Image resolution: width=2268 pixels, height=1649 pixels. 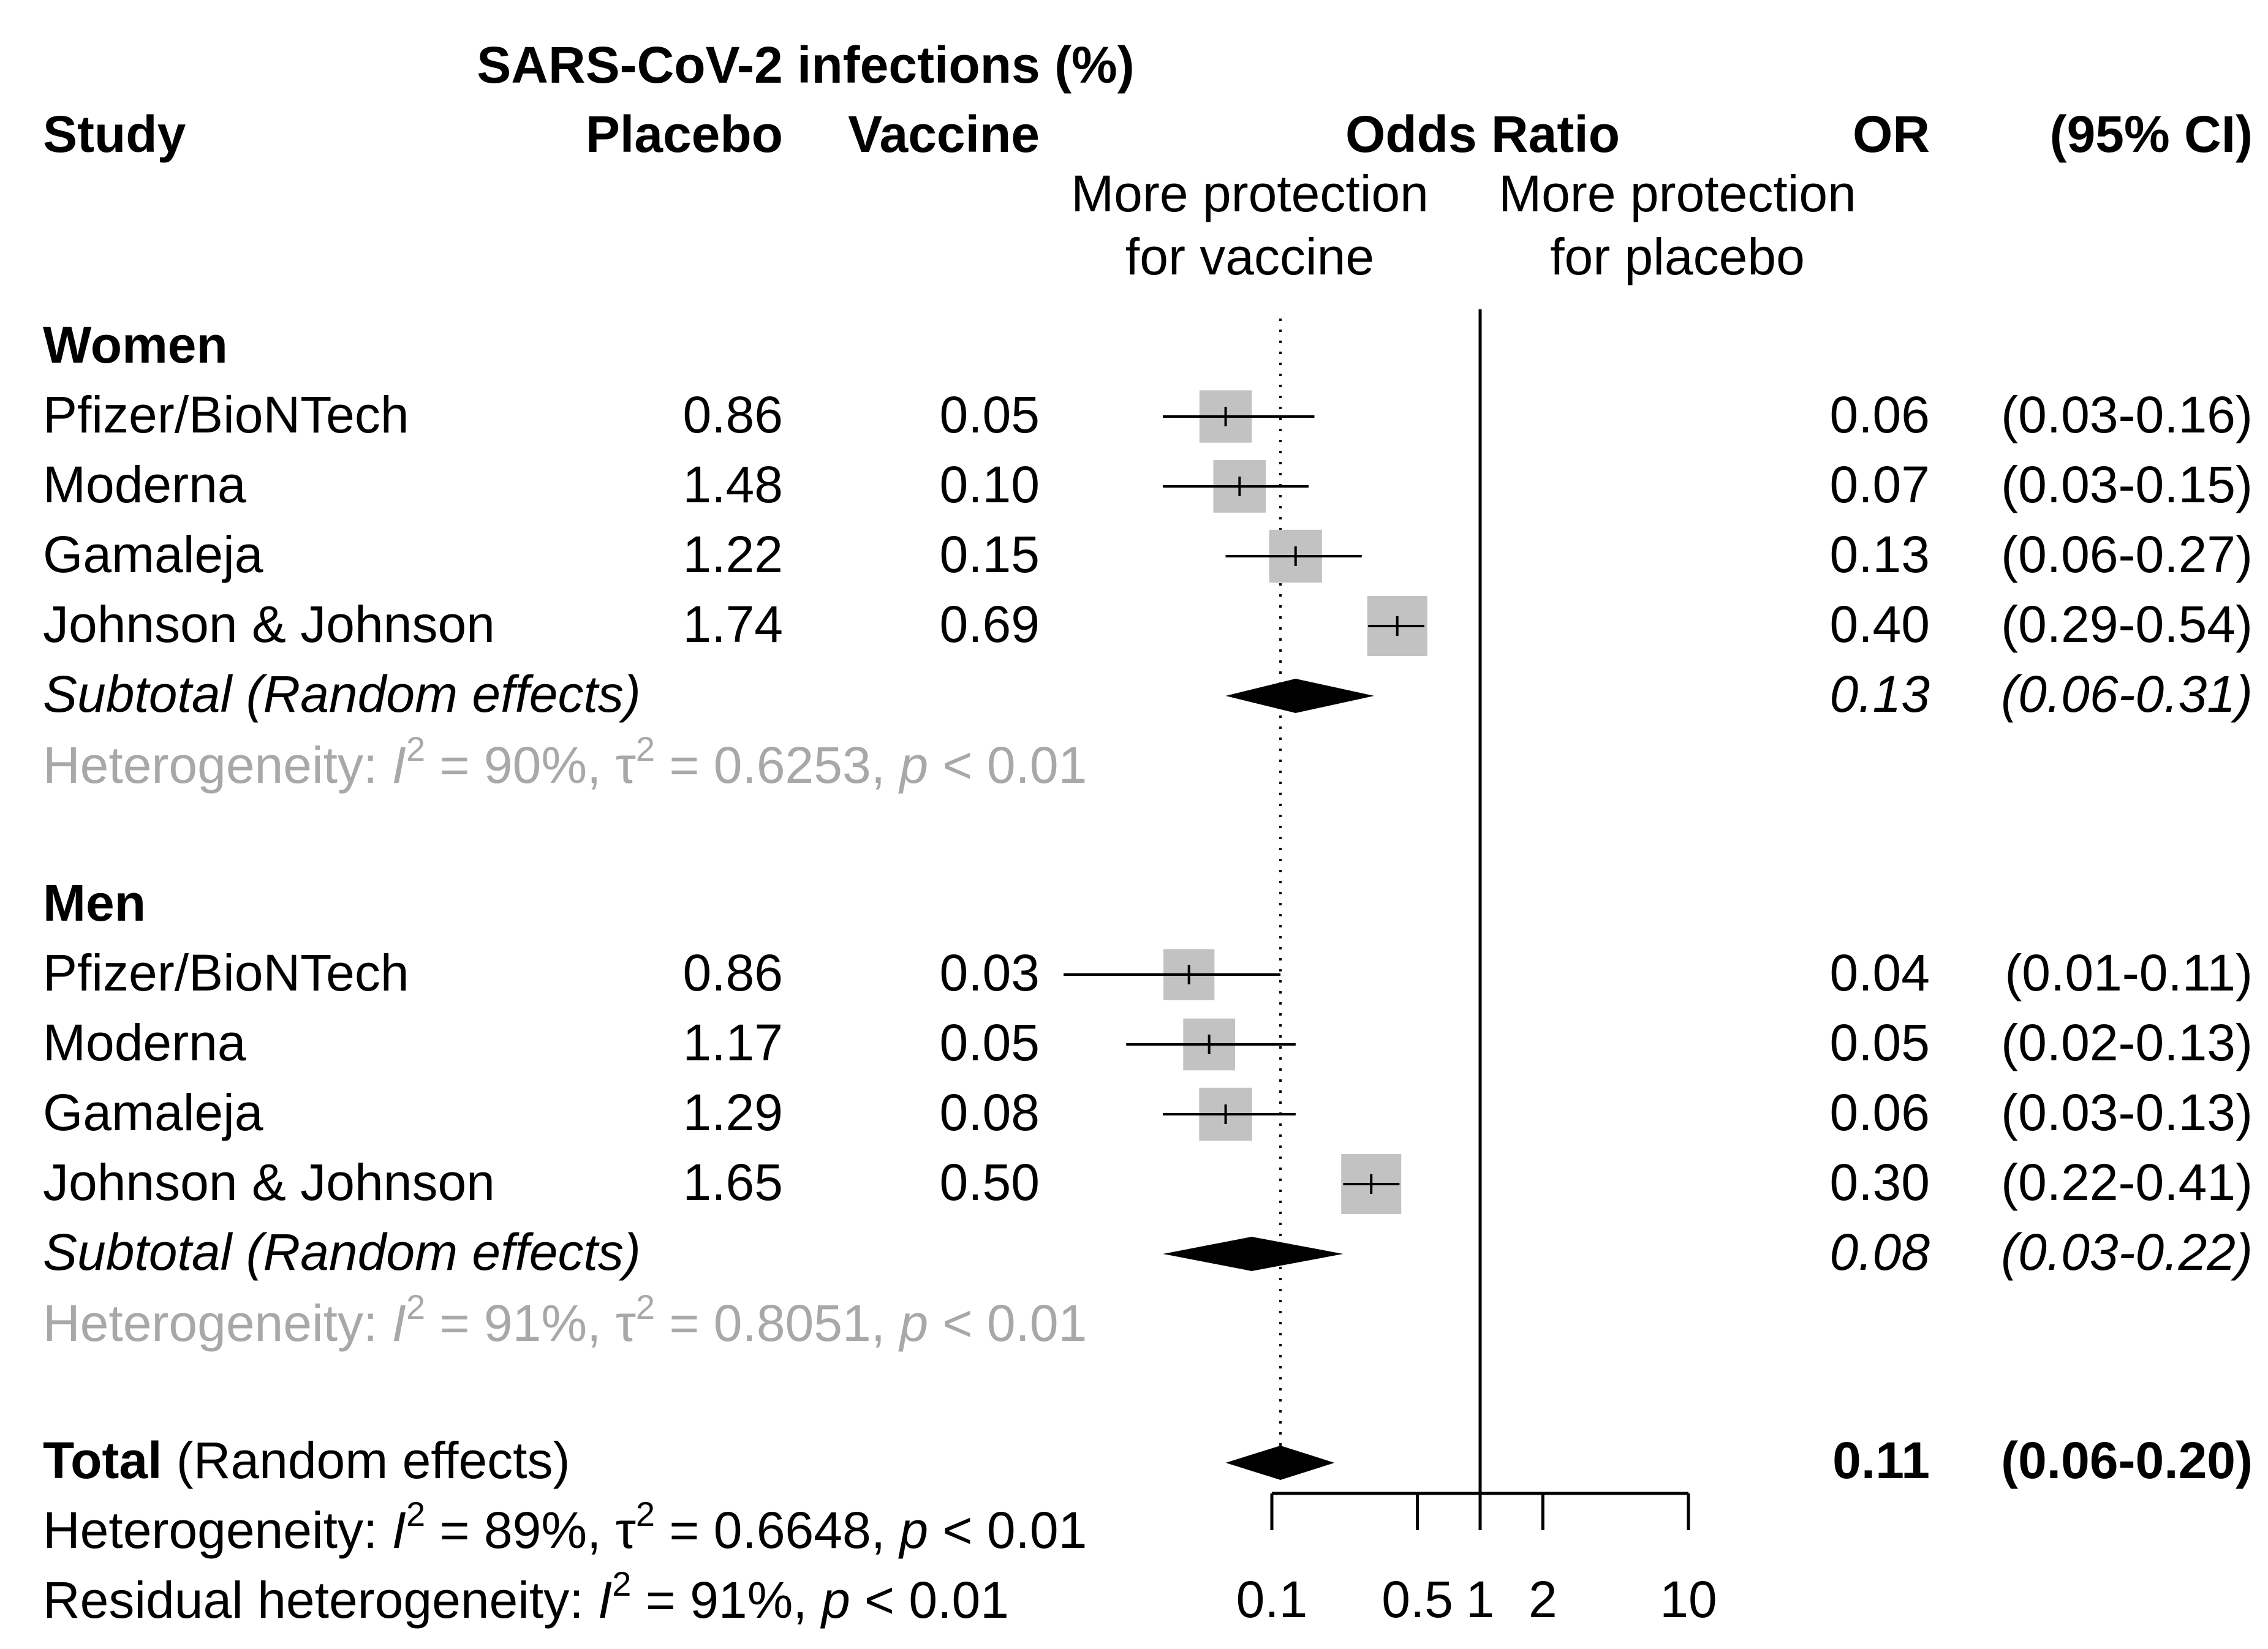 I want to click on ci-value: (0.22-0.41), so click(x=2127, y=1182).